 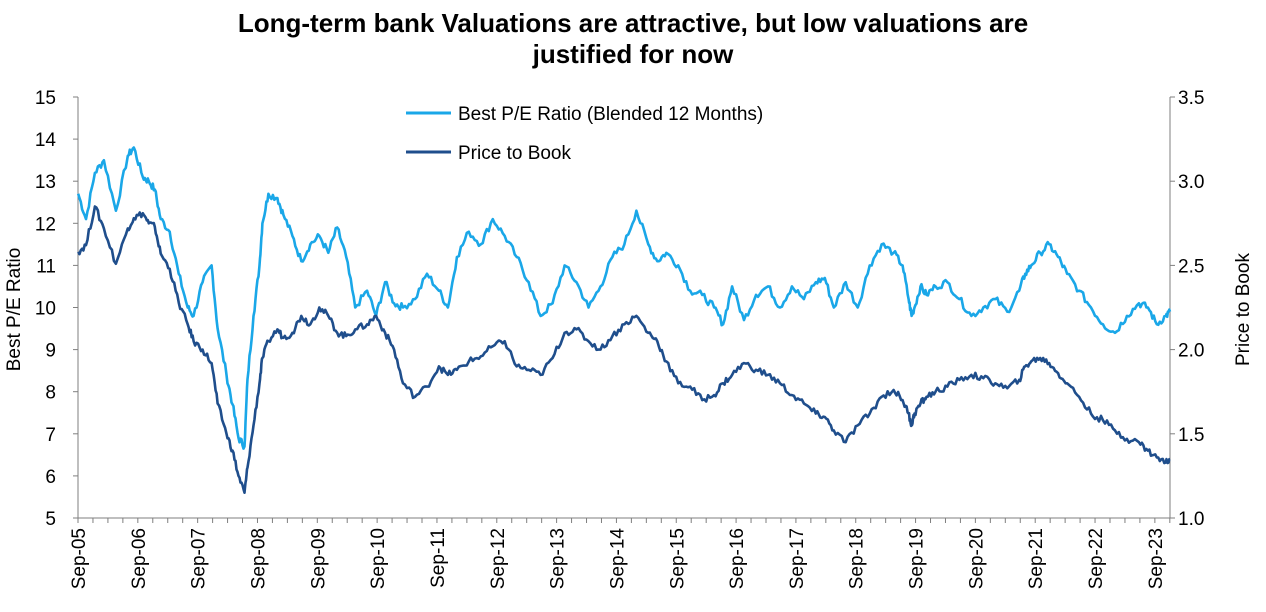 What do you see at coordinates (45, 98) in the screenshot?
I see `left-y-tick-label: 15` at bounding box center [45, 98].